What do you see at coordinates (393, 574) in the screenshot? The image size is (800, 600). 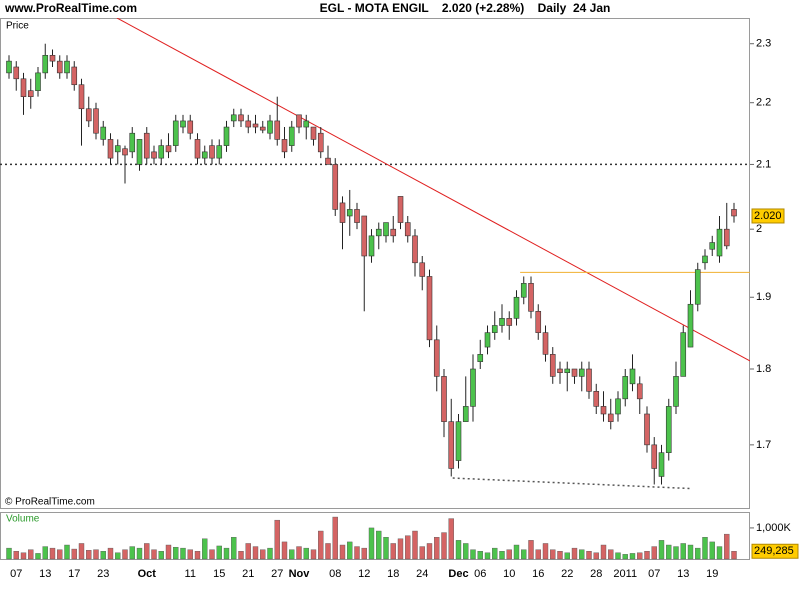 I see `x-tick-label: 18` at bounding box center [393, 574].